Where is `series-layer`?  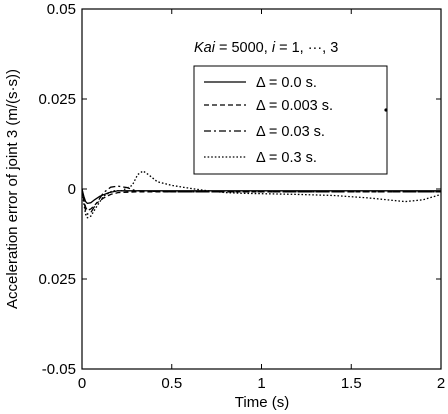 series-layer is located at coordinates (261, 194).